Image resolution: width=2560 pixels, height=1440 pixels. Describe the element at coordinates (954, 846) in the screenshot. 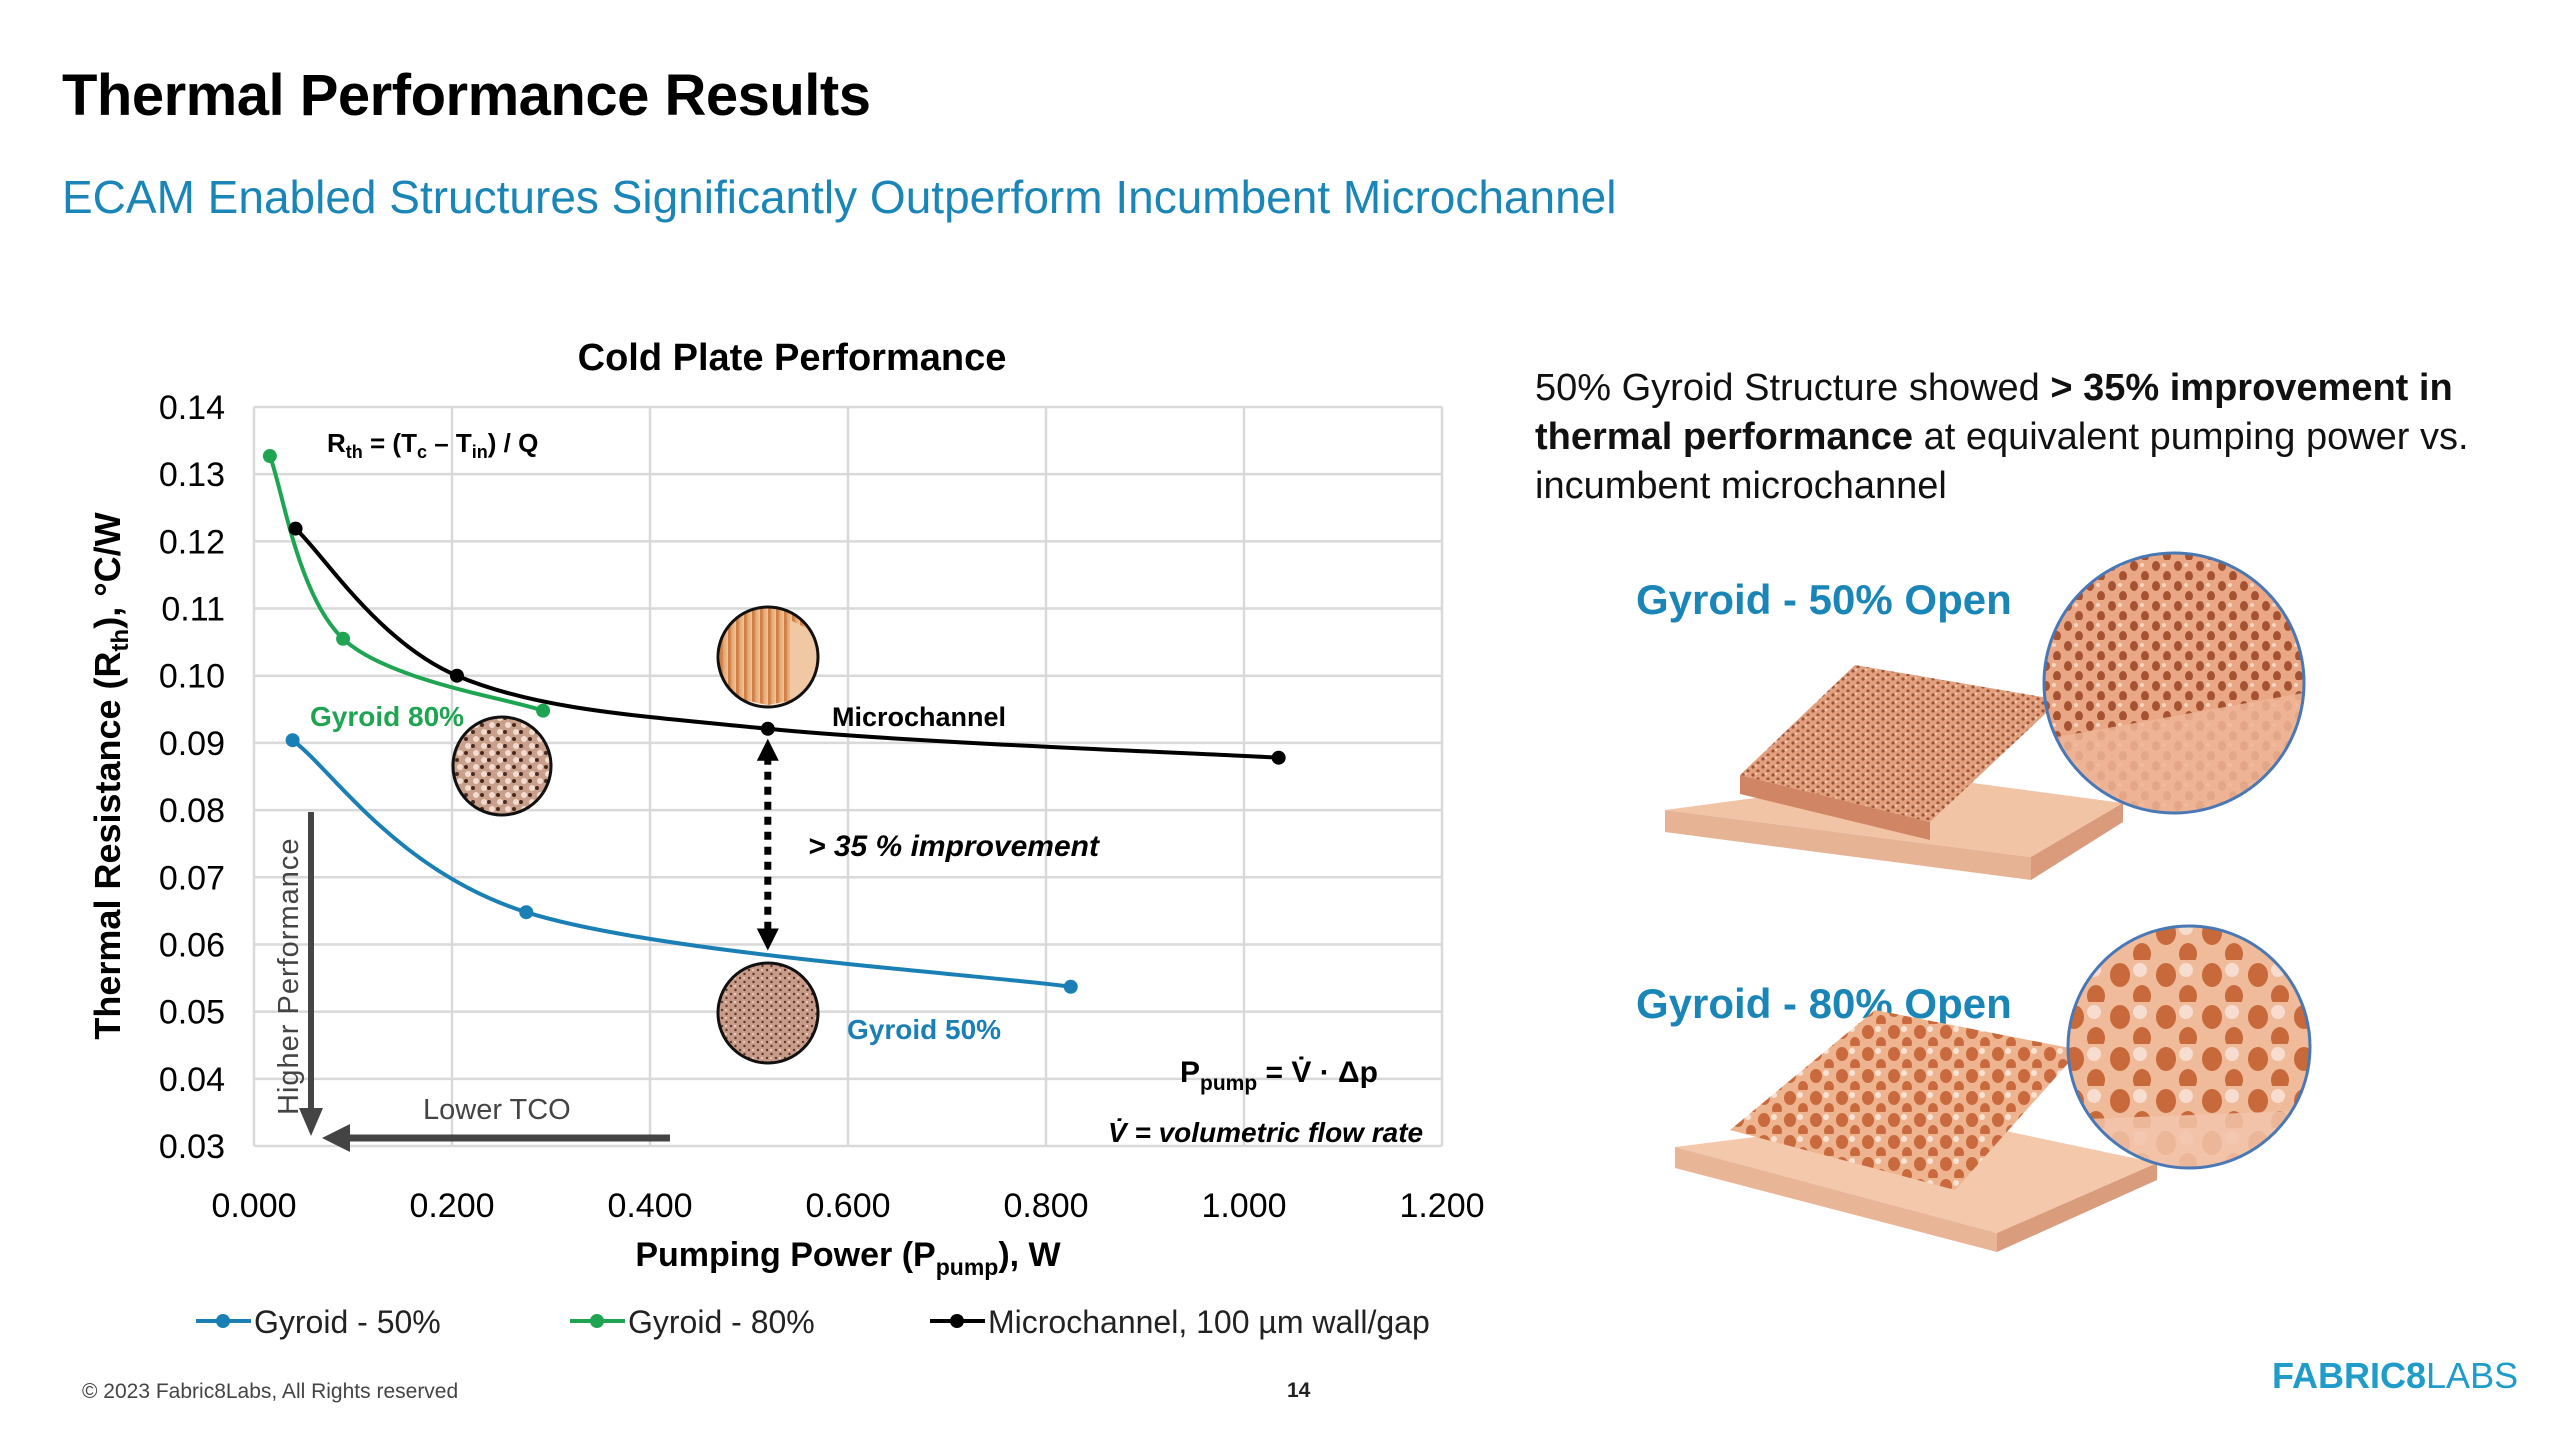

I see `improvement-label: > 35 % improvement` at that location.